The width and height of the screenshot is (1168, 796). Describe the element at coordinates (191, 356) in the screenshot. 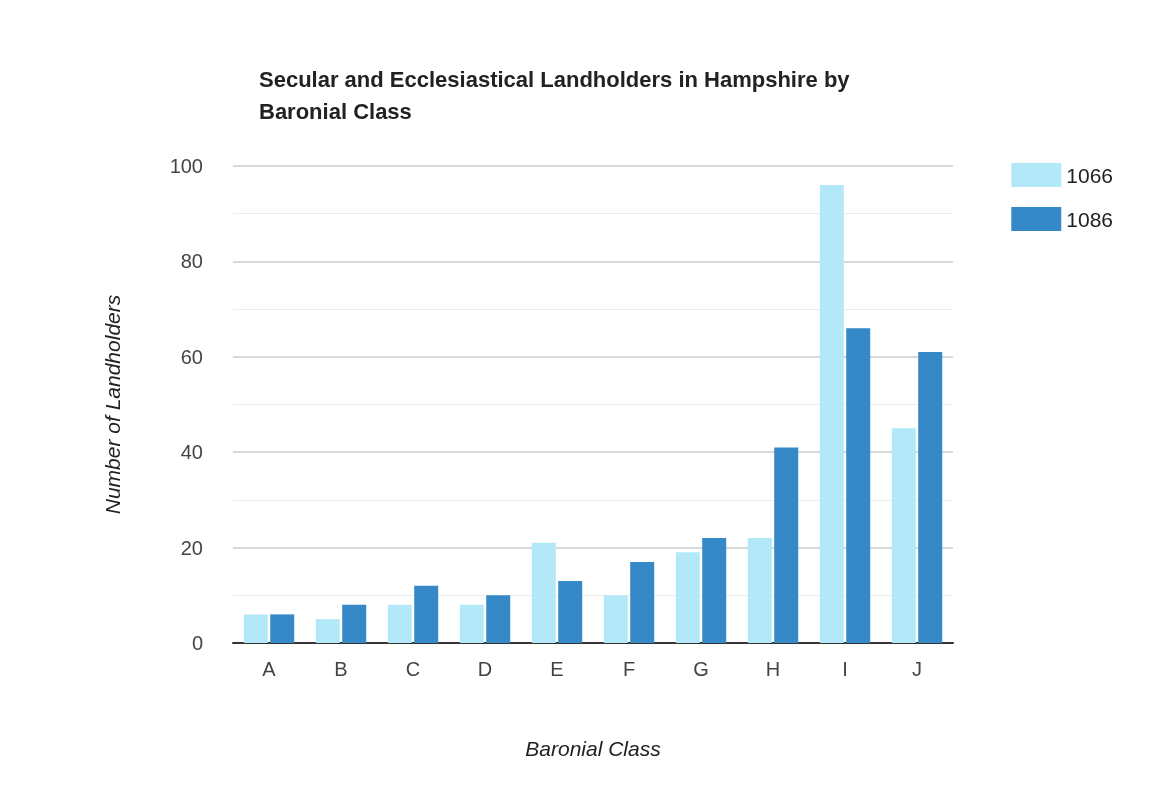

I see `y-tick-label: 60` at that location.